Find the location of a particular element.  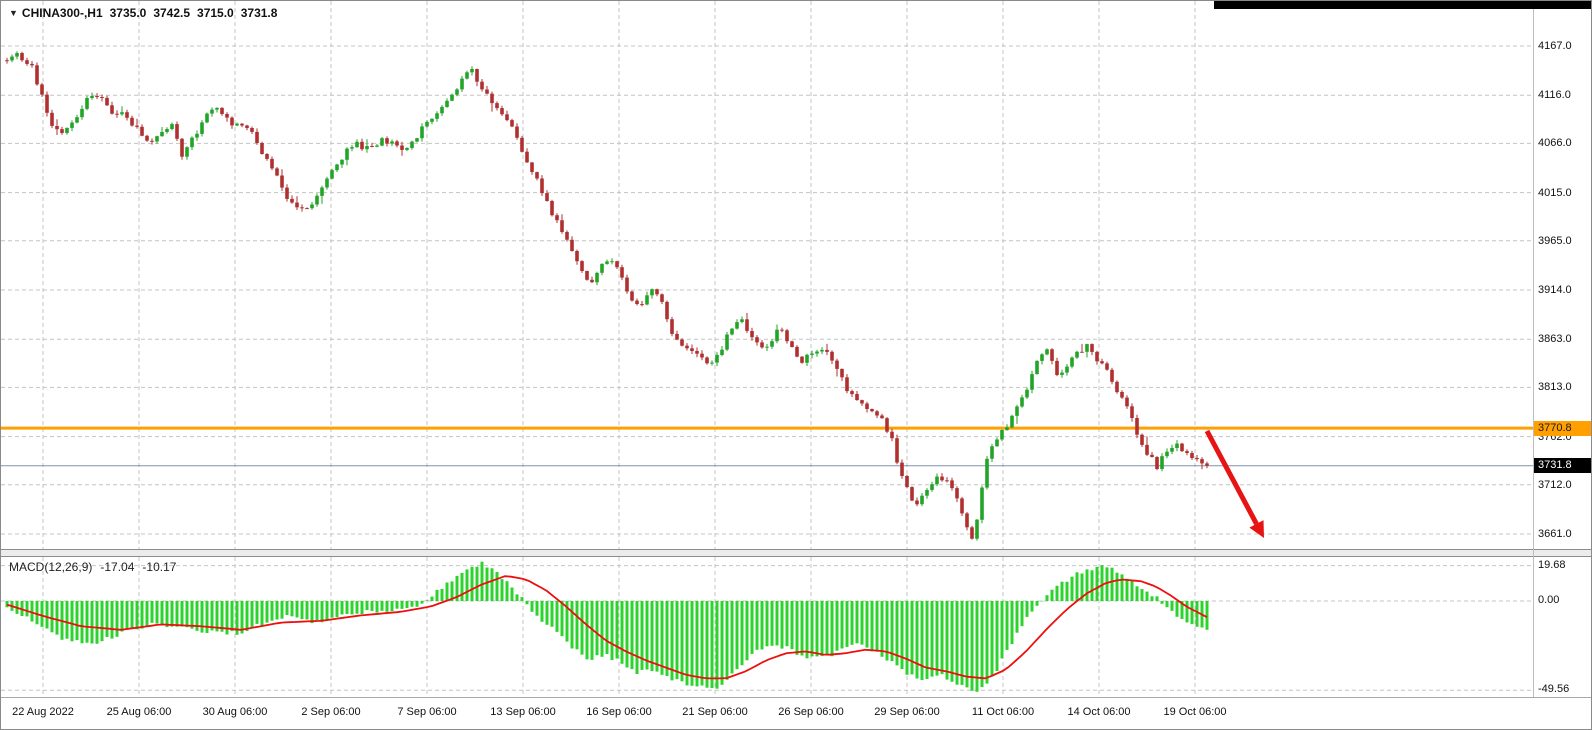

price-axis-label: 4066.0 is located at coordinates (1555, 143).